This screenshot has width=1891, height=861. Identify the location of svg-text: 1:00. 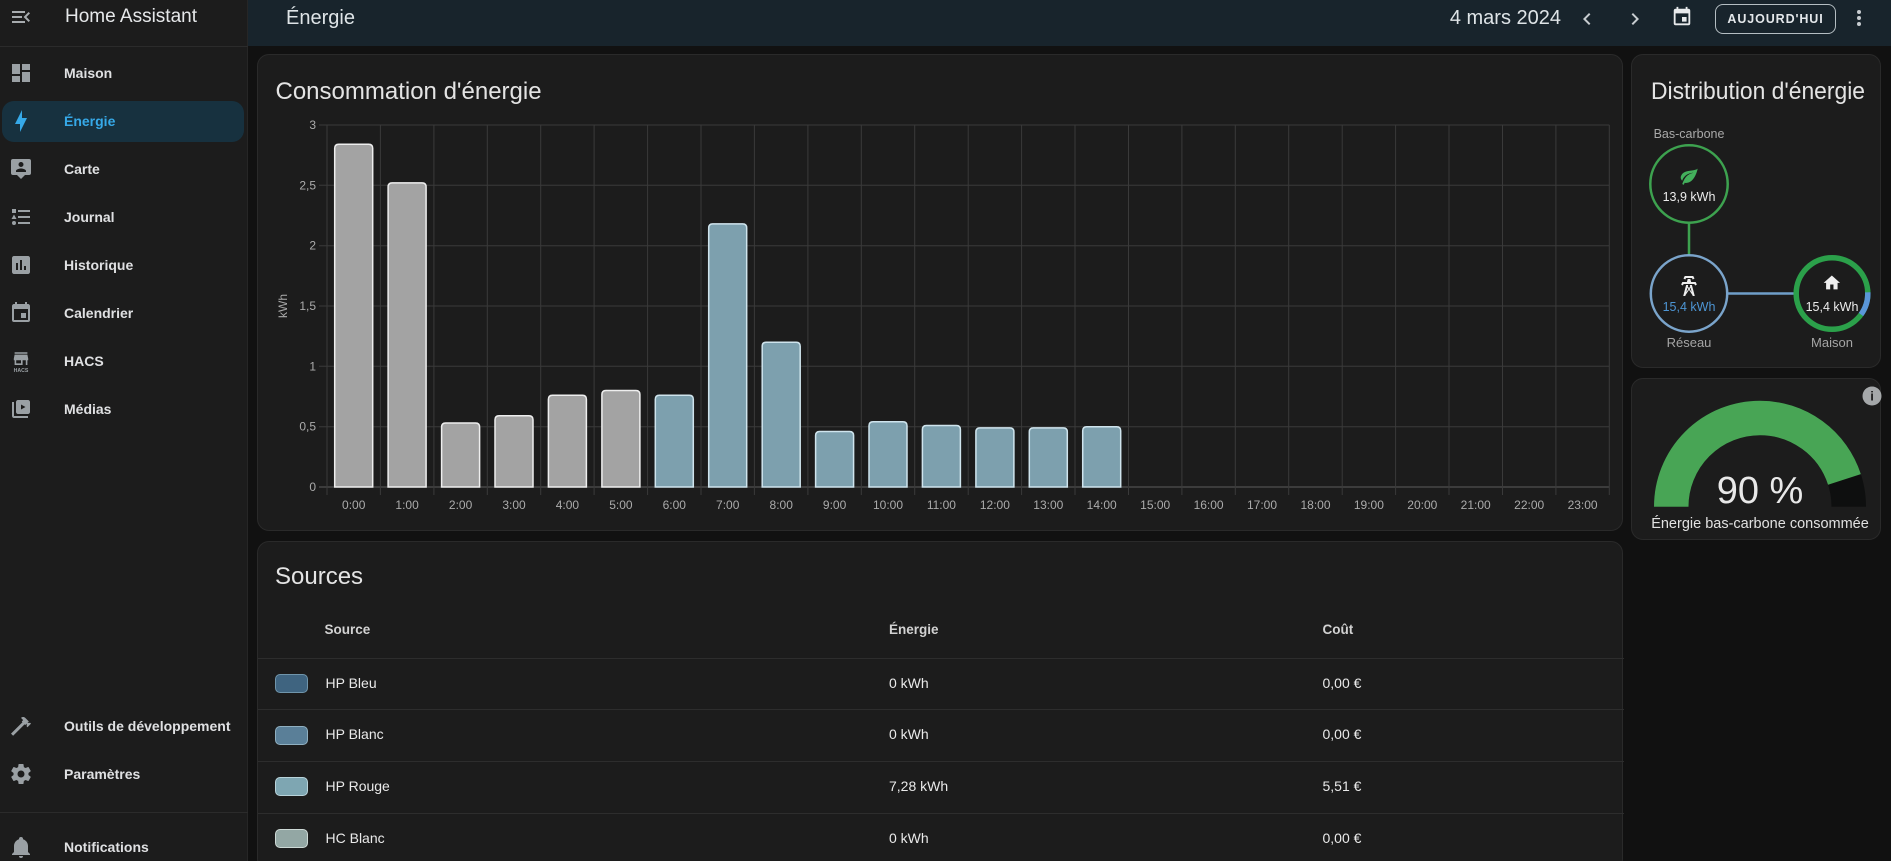
(407, 505).